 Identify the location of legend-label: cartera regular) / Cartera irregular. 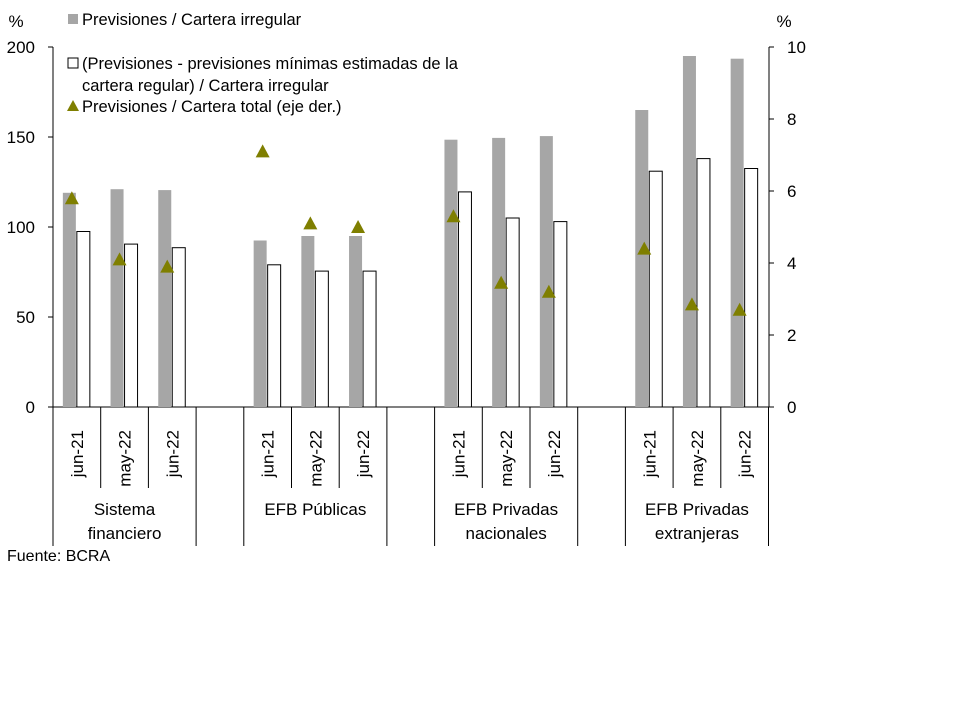
(205, 86).